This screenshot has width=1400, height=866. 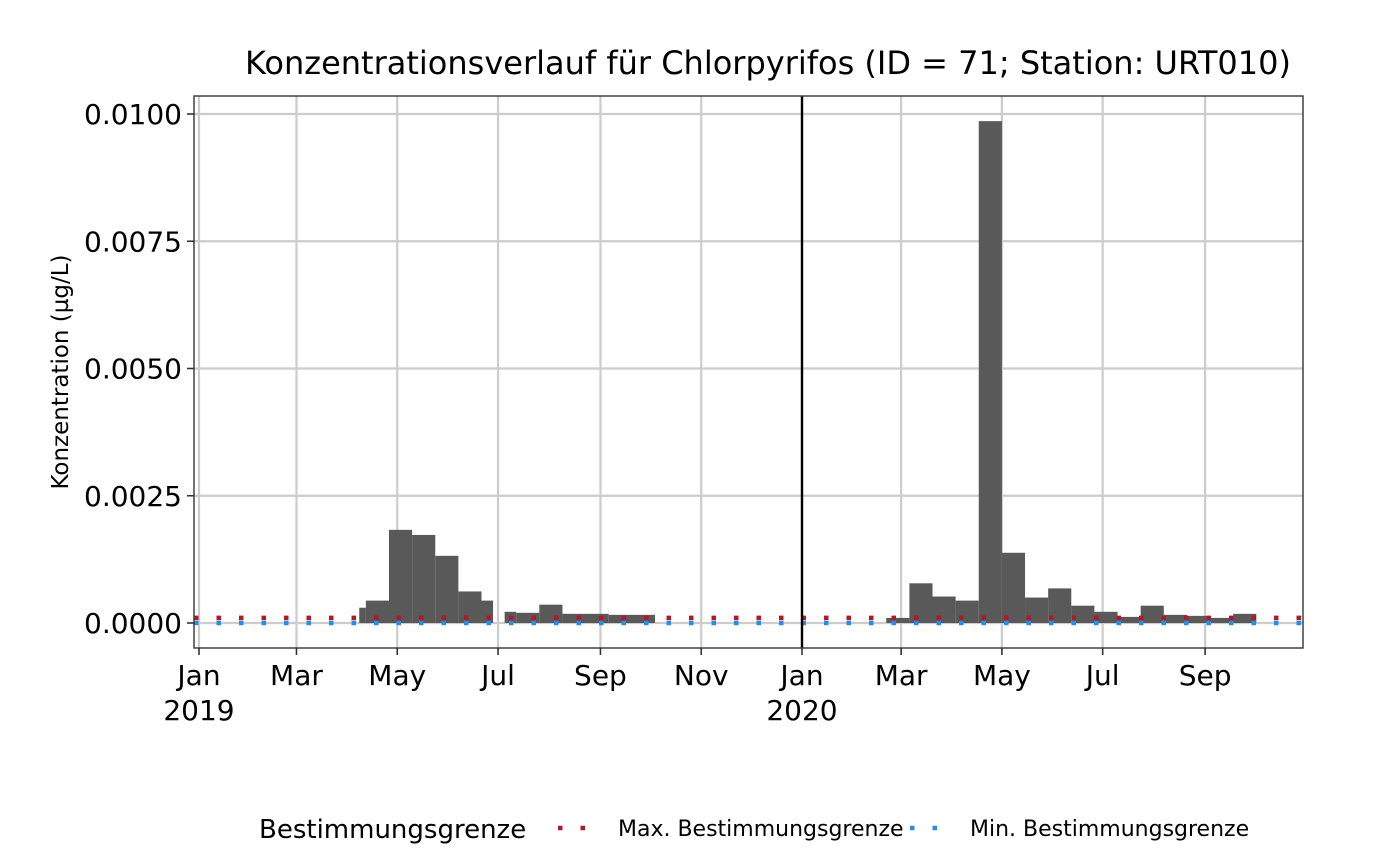 What do you see at coordinates (761, 829) in the screenshot?
I see `legend-entry-label: Max. Bestimmungsgrenze` at bounding box center [761, 829].